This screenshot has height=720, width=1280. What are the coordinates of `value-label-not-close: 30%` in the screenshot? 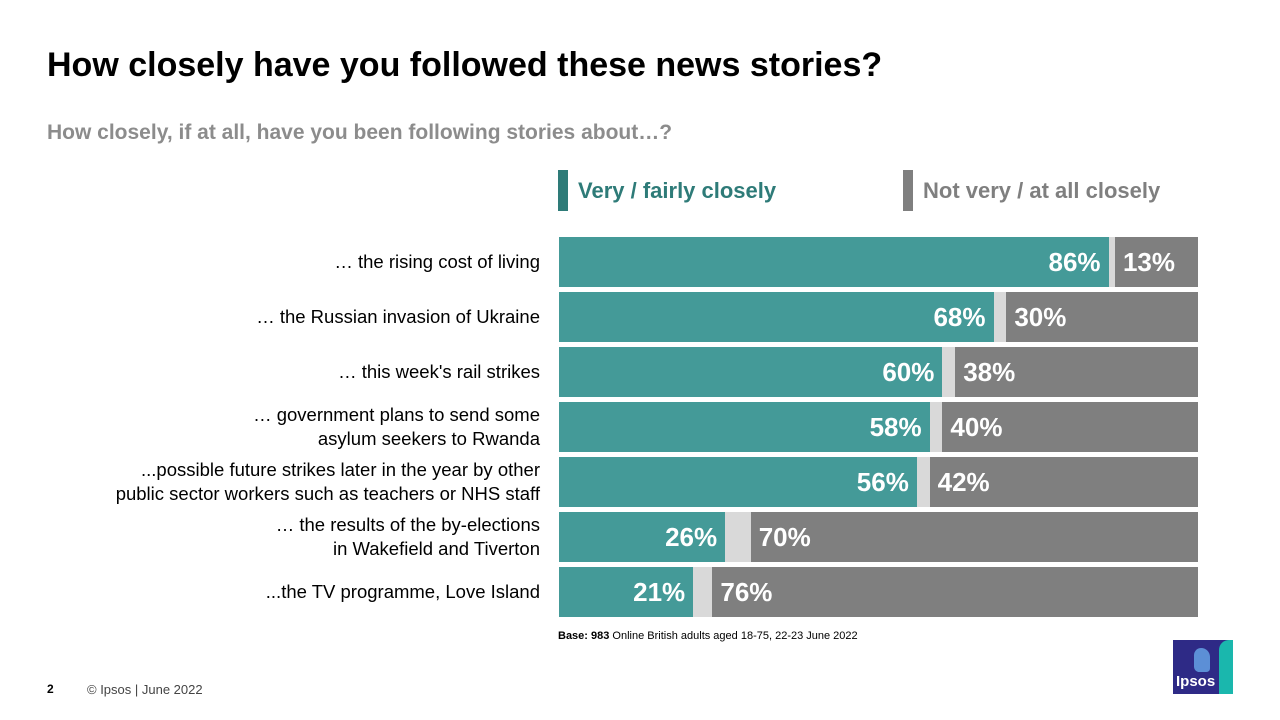 It's located at (1040, 317).